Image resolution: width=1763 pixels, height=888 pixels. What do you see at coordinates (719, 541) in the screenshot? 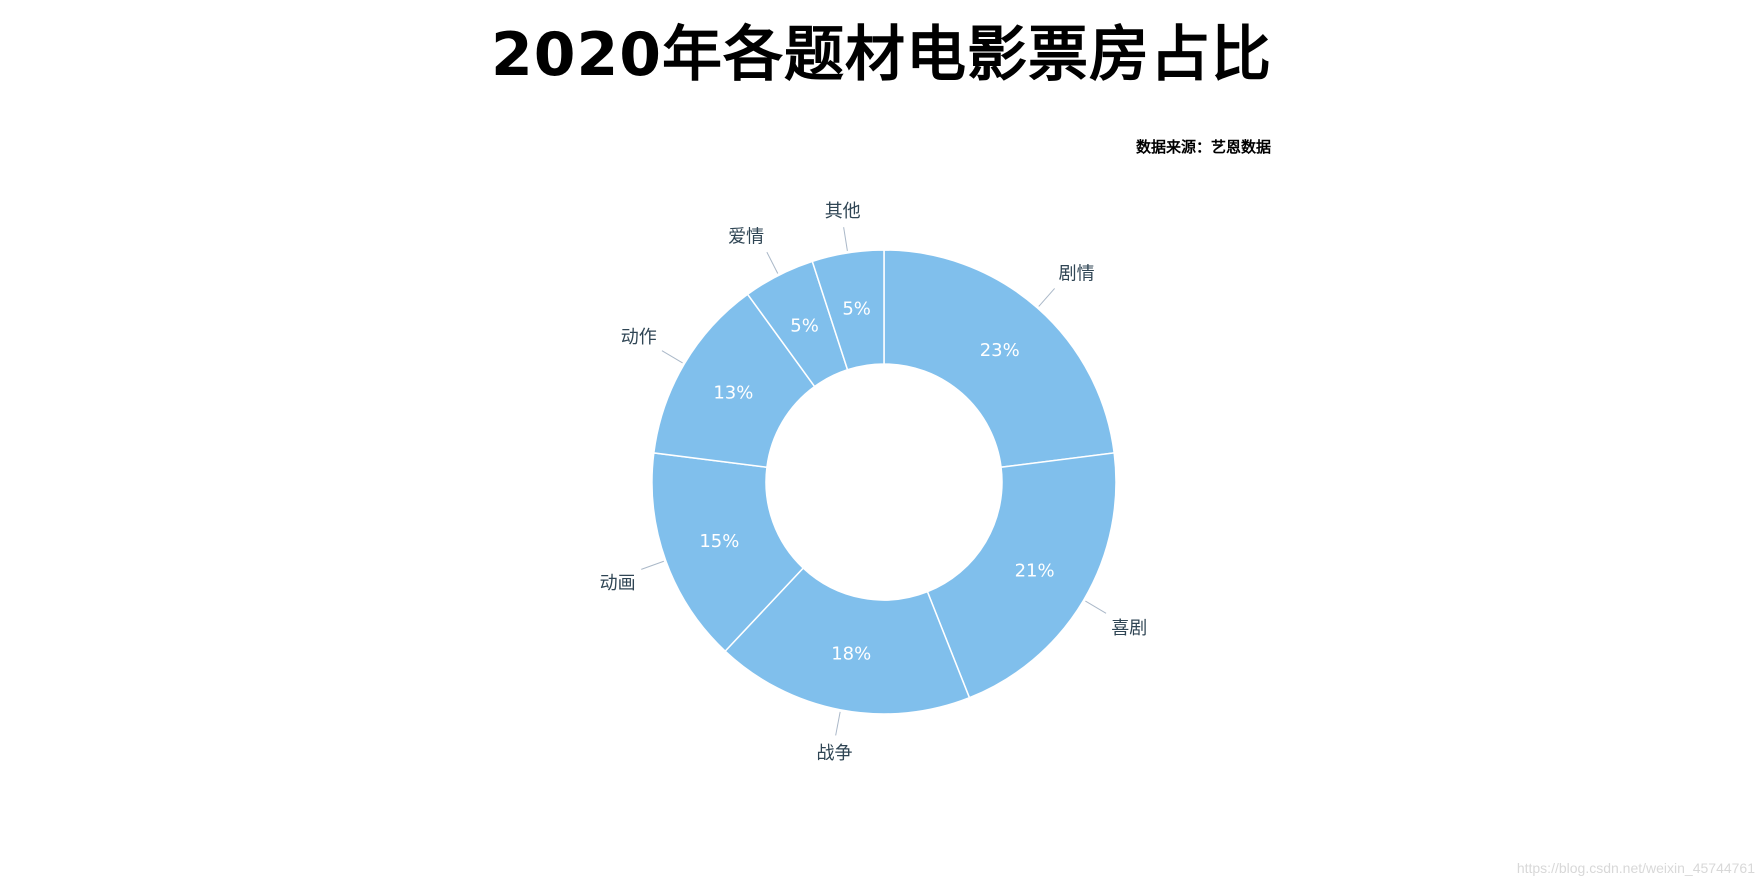
I see `slice-percent-label: 15%` at bounding box center [719, 541].